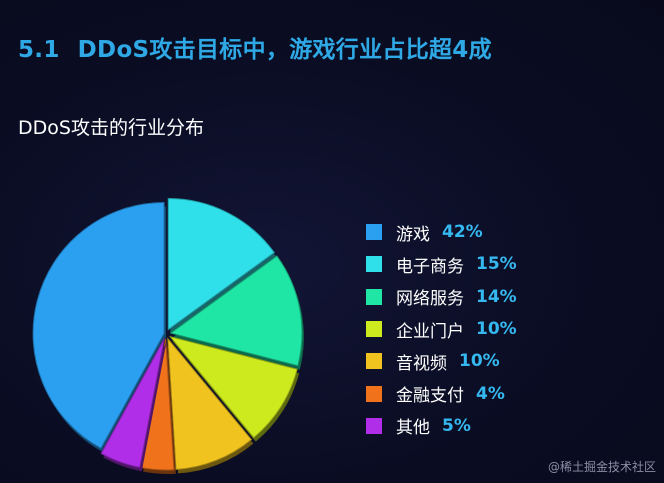  Describe the element at coordinates (111, 128) in the screenshot. I see `chart-title: DDoS攻击的行业分布` at that location.